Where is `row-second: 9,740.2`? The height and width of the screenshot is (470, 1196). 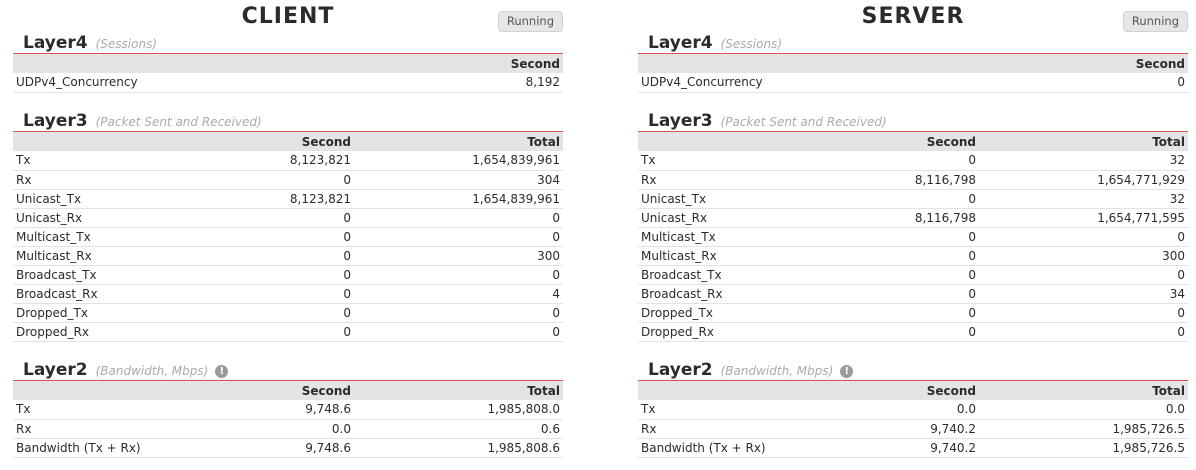 row-second: 9,740.2 is located at coordinates (915, 448).